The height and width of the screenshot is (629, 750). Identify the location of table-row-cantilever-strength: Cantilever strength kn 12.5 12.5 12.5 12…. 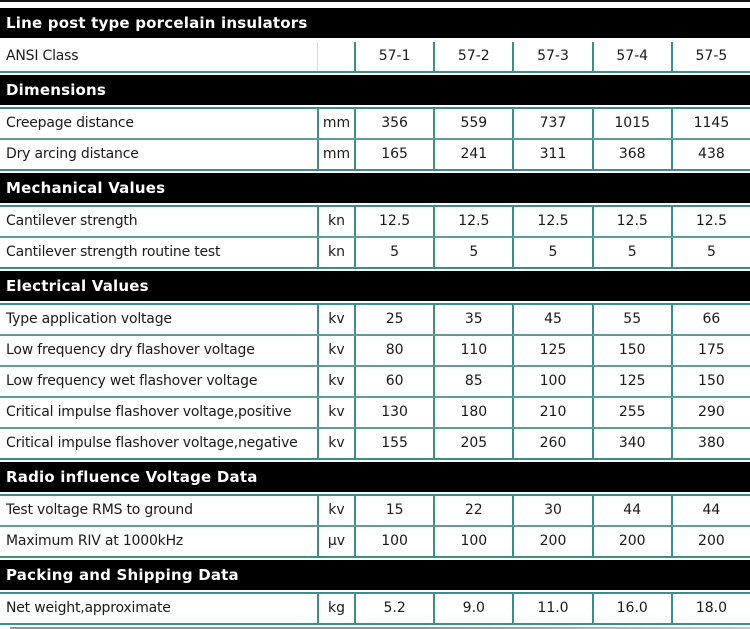
(375, 221).